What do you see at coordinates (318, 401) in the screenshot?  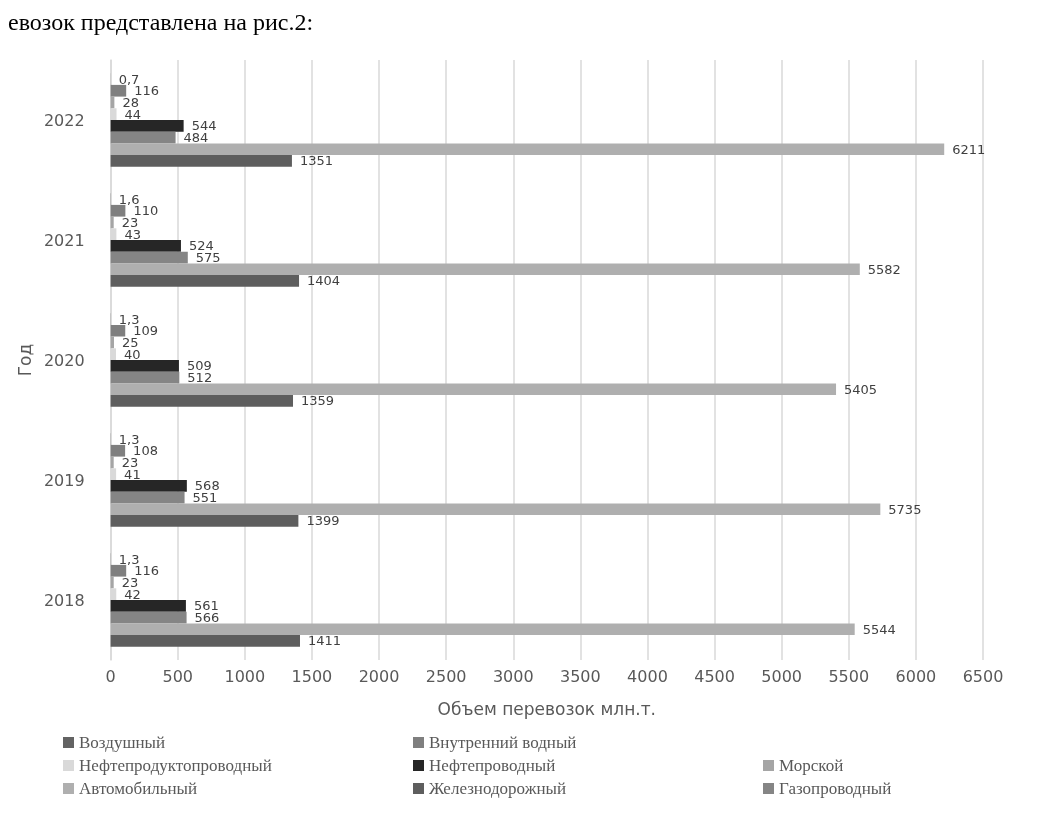 I see `data-label: 1359` at bounding box center [318, 401].